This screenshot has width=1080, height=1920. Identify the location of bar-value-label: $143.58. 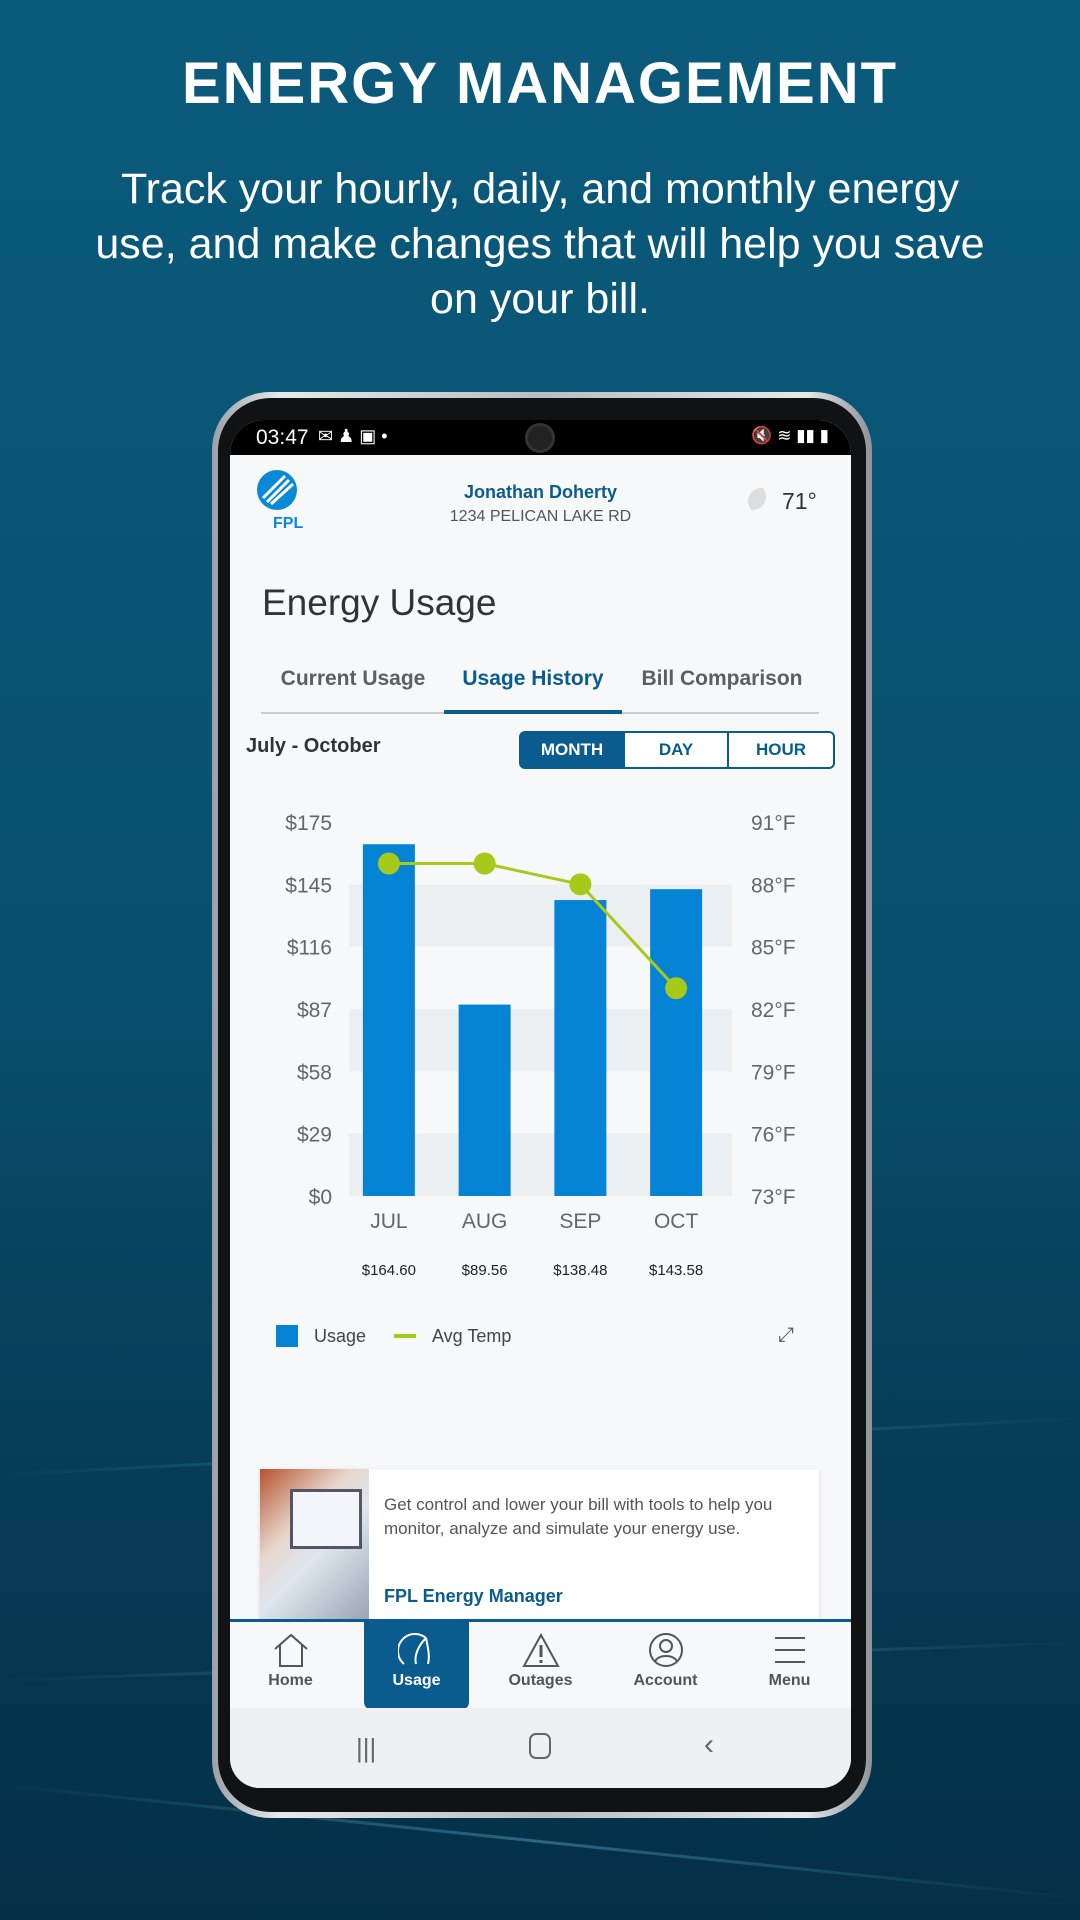
(676, 1270).